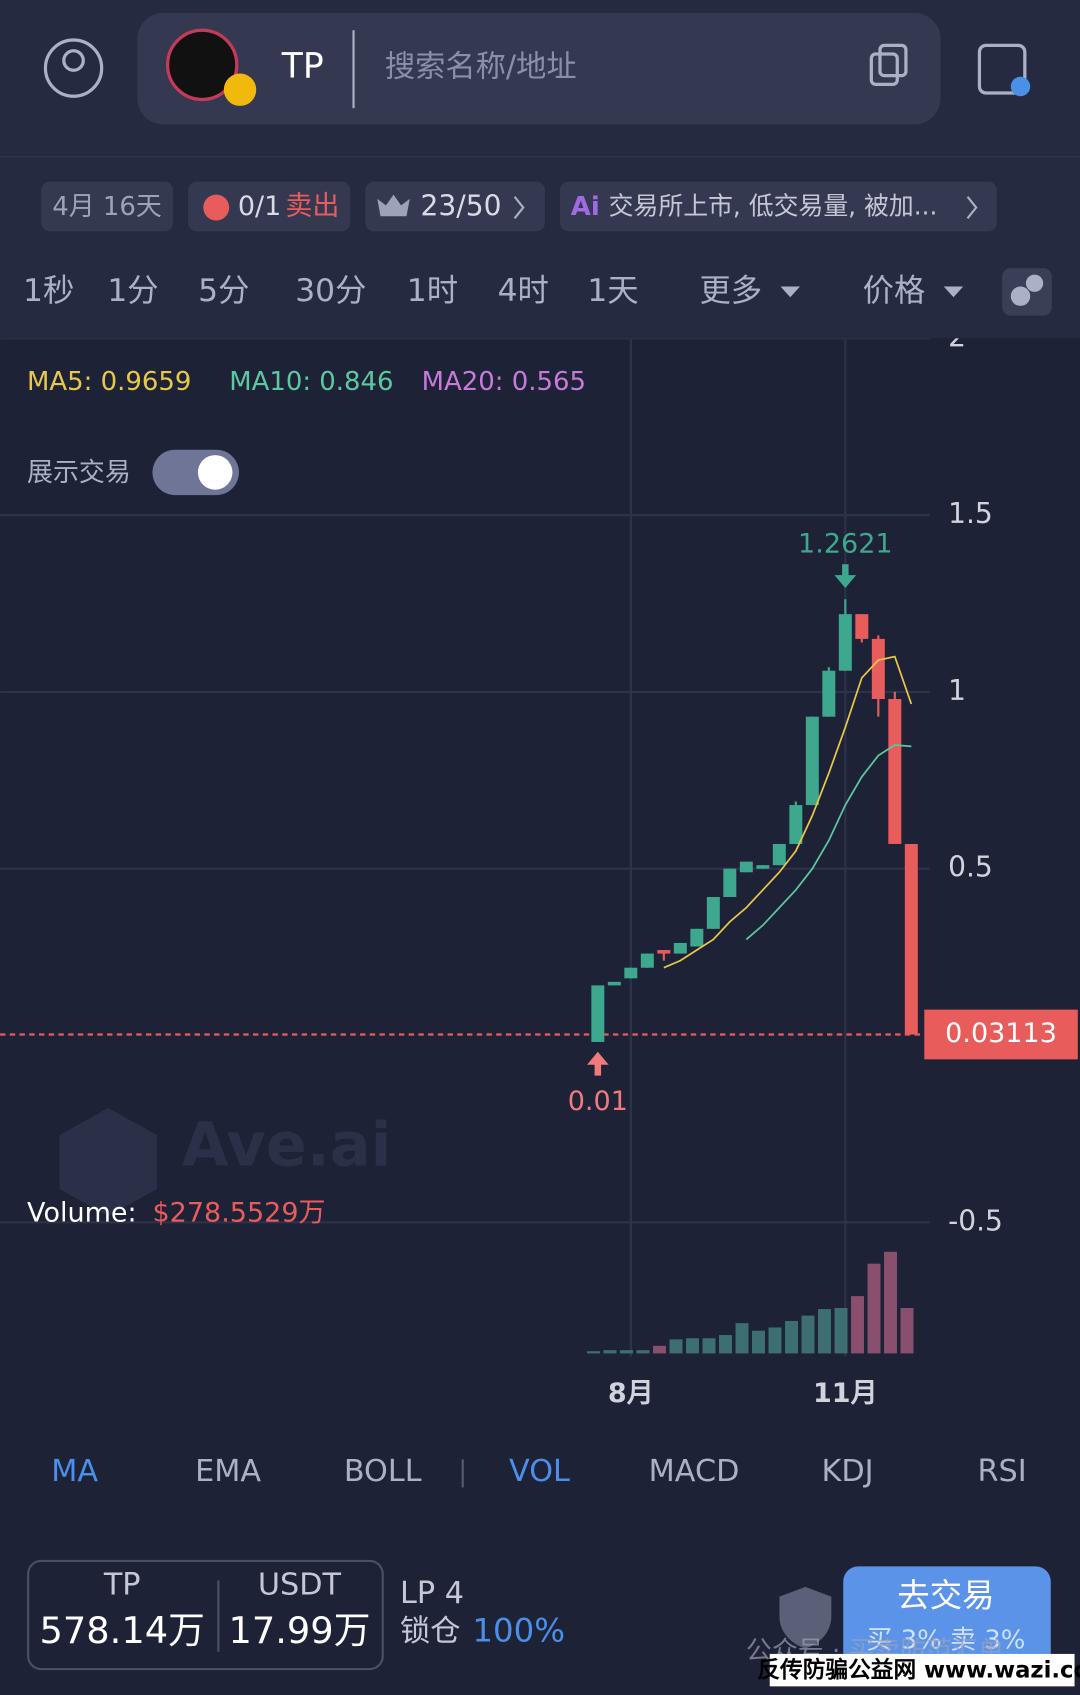 This screenshot has width=1080, height=1695. Describe the element at coordinates (518, 1630) in the screenshot. I see `lock-value: 100%` at that location.